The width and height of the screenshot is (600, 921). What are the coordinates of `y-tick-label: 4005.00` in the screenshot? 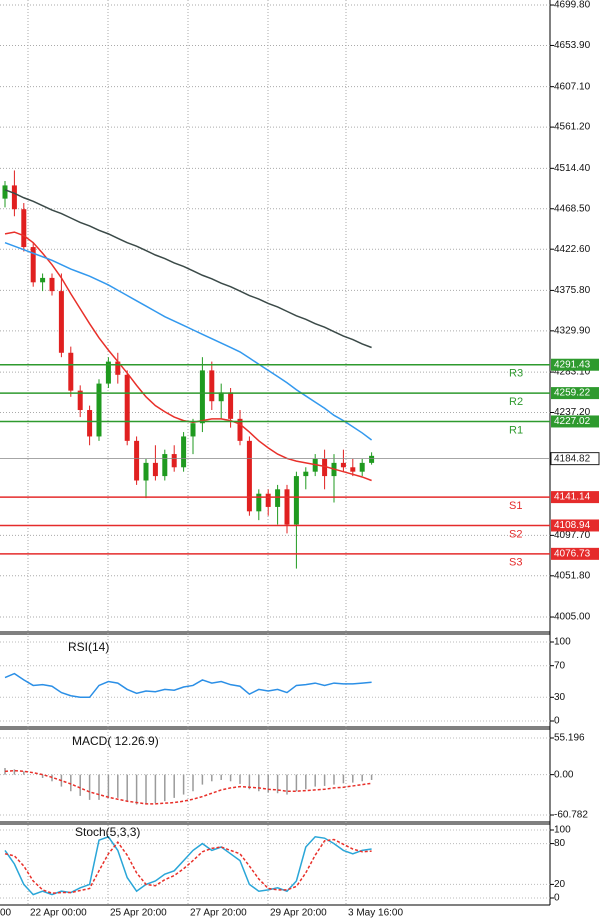 It's located at (572, 617).